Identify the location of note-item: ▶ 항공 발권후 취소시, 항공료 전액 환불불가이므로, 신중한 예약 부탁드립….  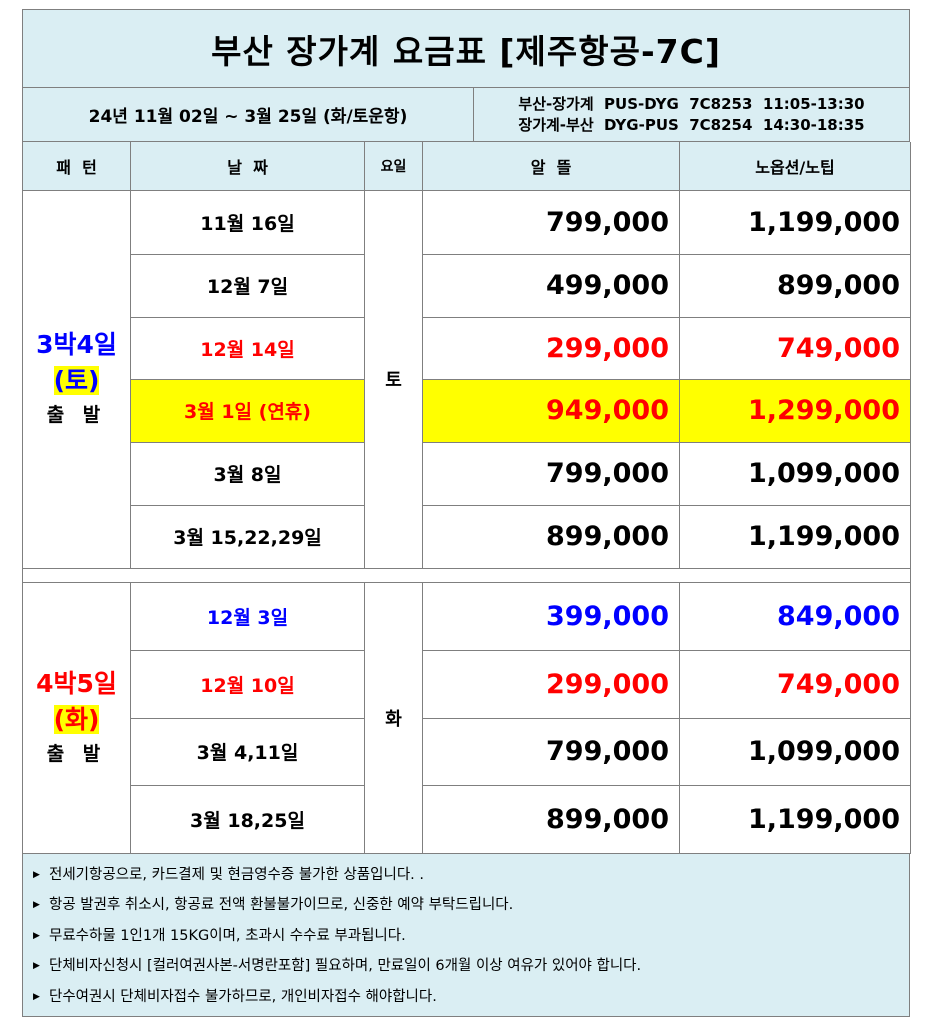
(471, 905).